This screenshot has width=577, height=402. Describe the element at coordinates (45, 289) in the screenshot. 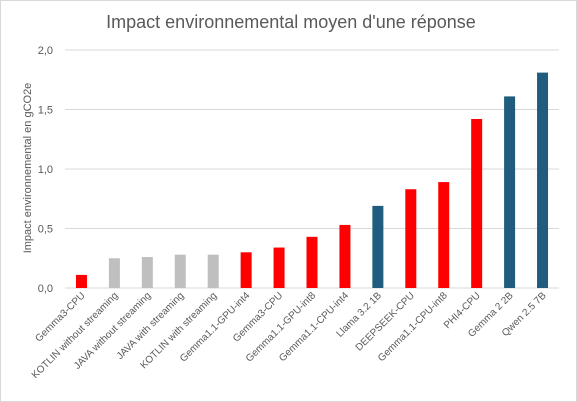

I see `y-tick-label: 0,0` at that location.